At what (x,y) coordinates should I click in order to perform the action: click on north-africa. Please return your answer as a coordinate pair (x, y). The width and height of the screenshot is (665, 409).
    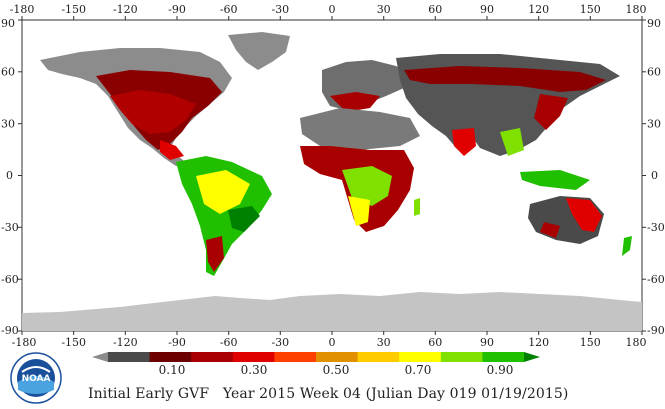
    Looking at the image, I should click on (360, 129).